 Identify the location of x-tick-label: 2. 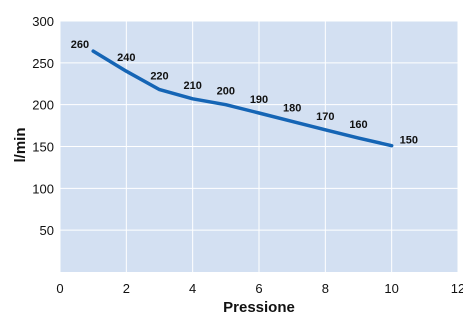
(126, 288).